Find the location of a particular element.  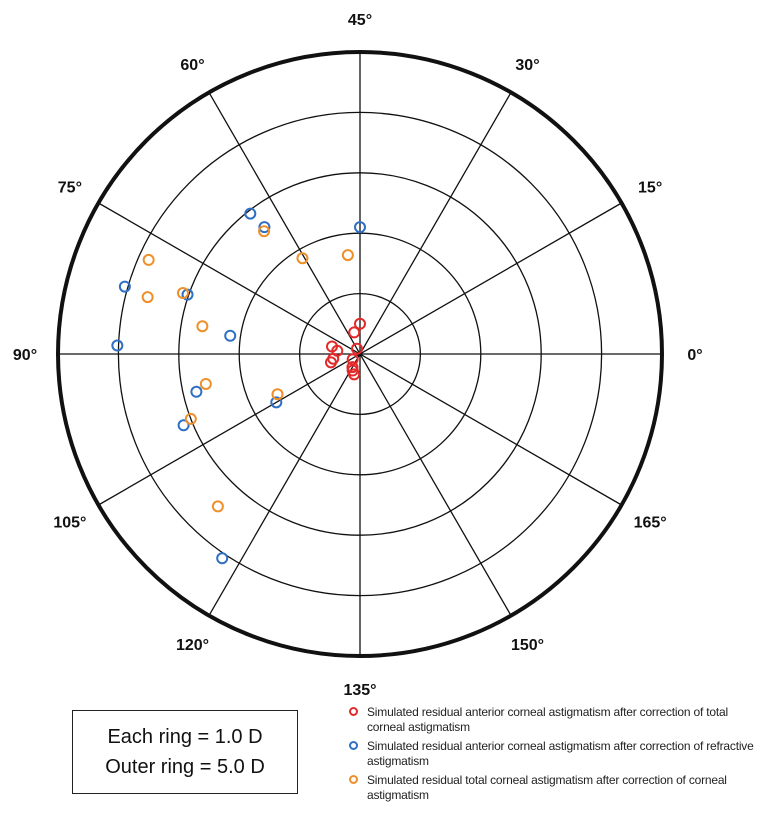

angle-label-75: 75° is located at coordinates (70, 188).